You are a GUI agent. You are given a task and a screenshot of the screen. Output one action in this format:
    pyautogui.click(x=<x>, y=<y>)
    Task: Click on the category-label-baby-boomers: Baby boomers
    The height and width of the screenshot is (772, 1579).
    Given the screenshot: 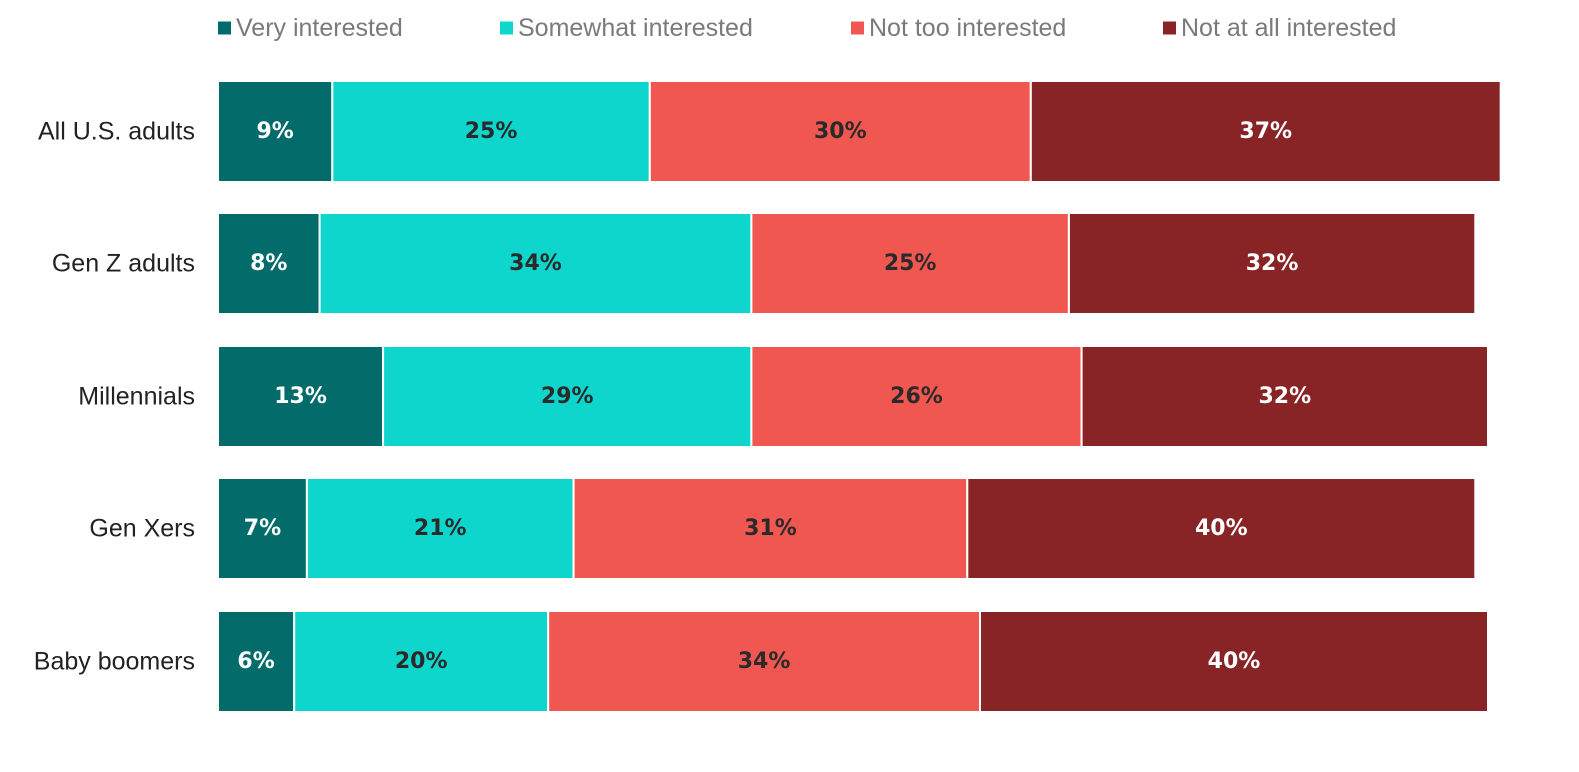 What is the action you would take?
    pyautogui.click(x=114, y=662)
    